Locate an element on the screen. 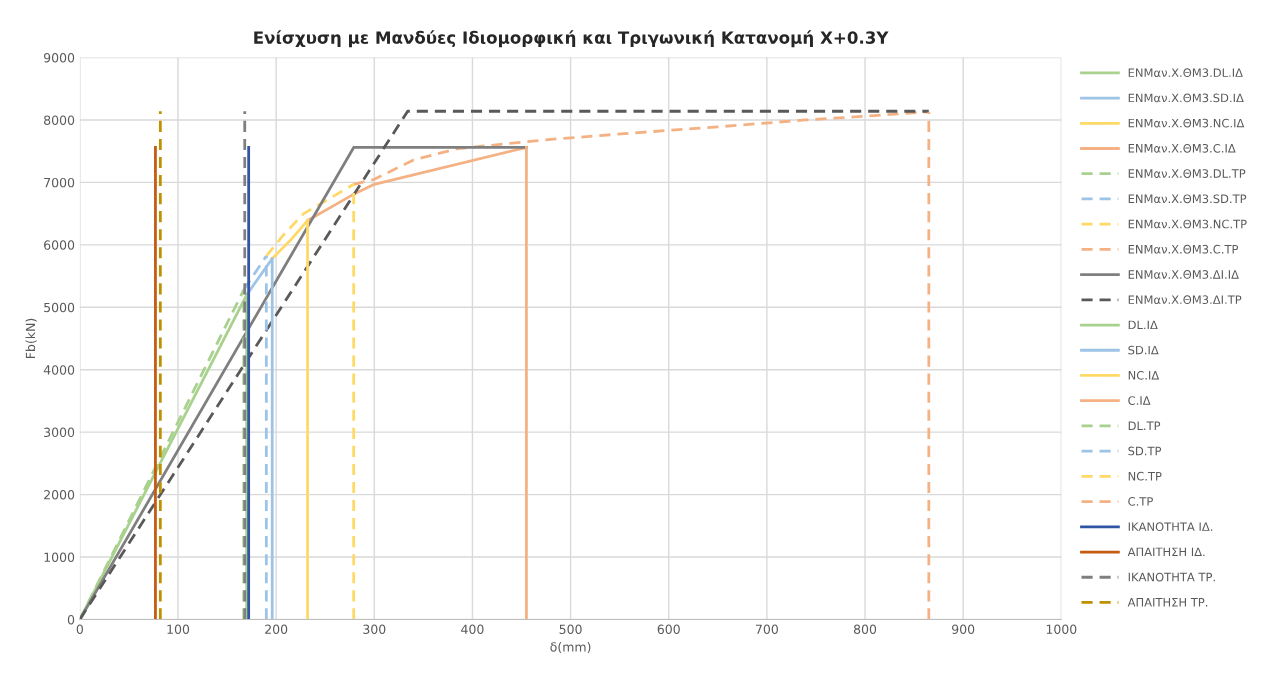 Image resolution: width=1288 pixels, height=677 pixels. legend-label: ΕΝΜαν.Χ.ΘΜ3.C.ΙΔ is located at coordinates (1182, 148).